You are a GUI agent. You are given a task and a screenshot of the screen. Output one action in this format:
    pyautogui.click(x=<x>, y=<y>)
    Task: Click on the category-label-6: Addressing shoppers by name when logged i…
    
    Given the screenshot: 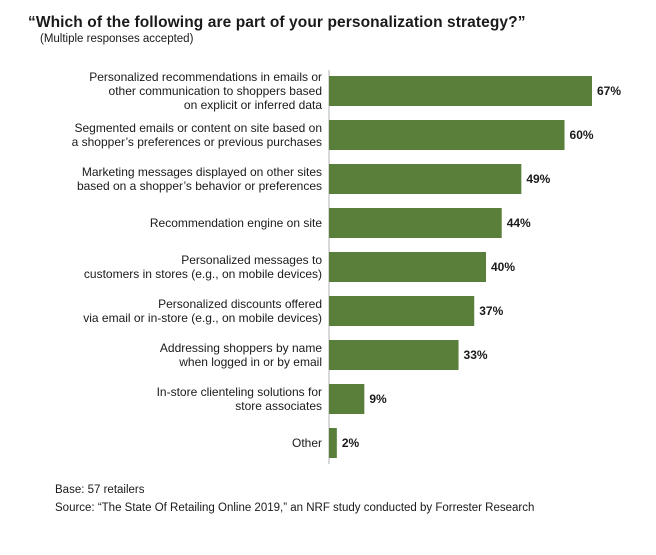 What is the action you would take?
    pyautogui.click(x=241, y=355)
    